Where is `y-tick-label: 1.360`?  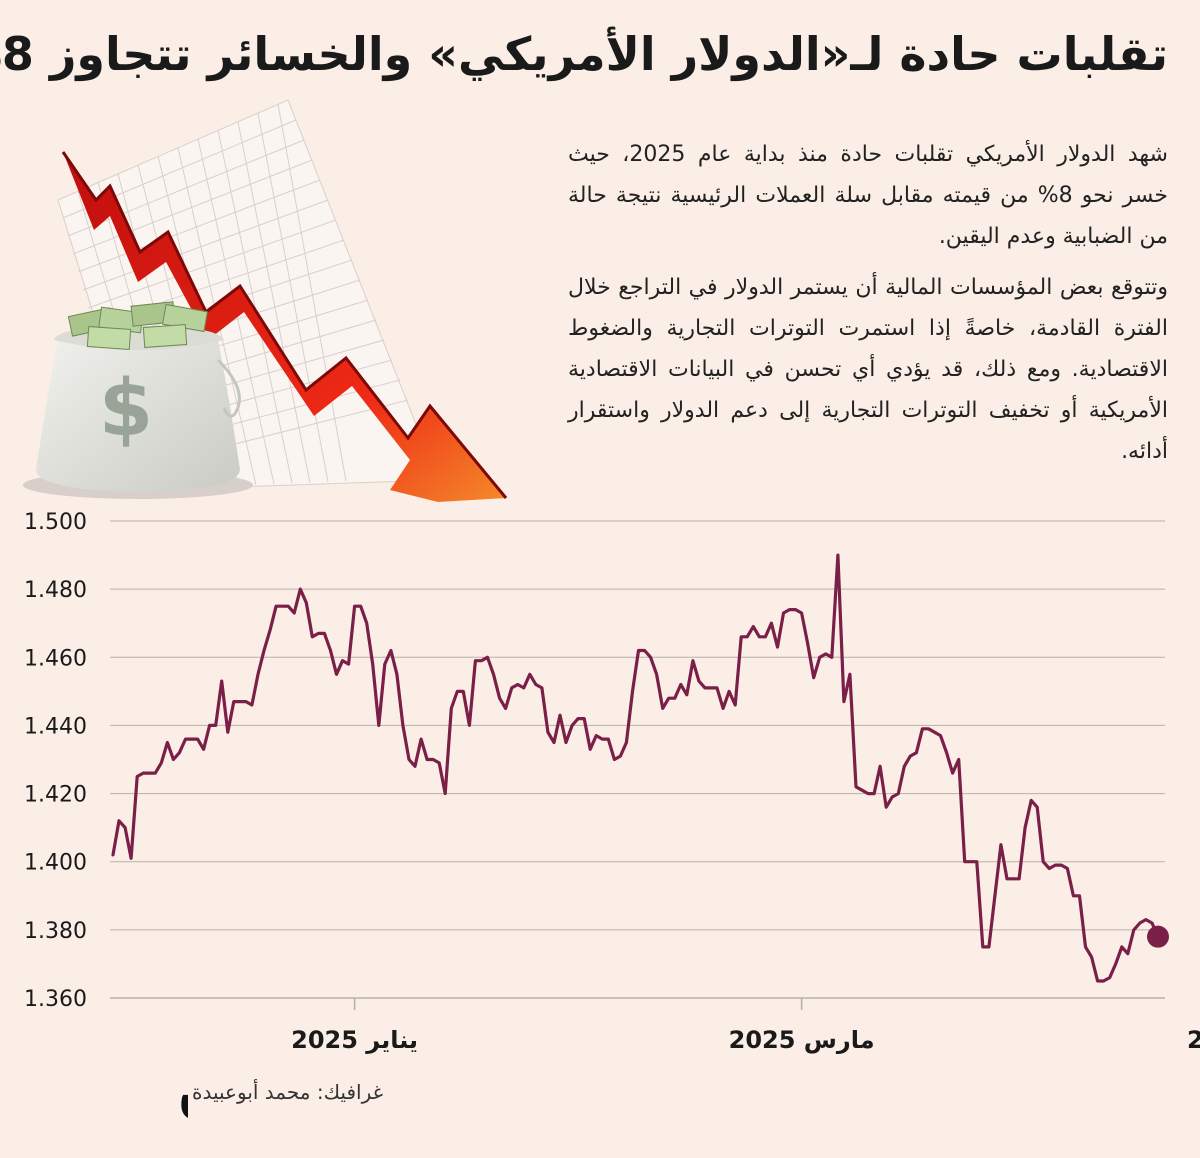 y-tick-label: 1.360 is located at coordinates (55, 999).